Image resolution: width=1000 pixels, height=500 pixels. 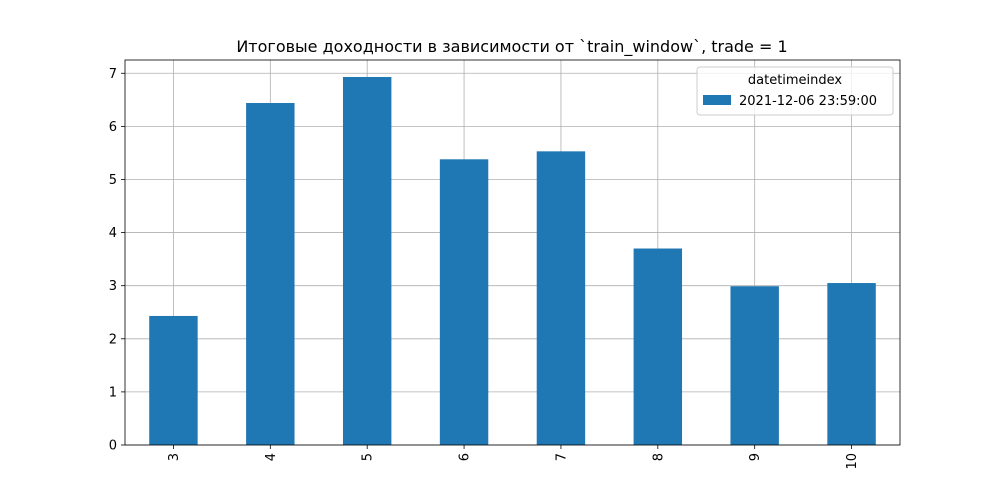 What do you see at coordinates (113, 74) in the screenshot?
I see `y-tick-label: 7` at bounding box center [113, 74].